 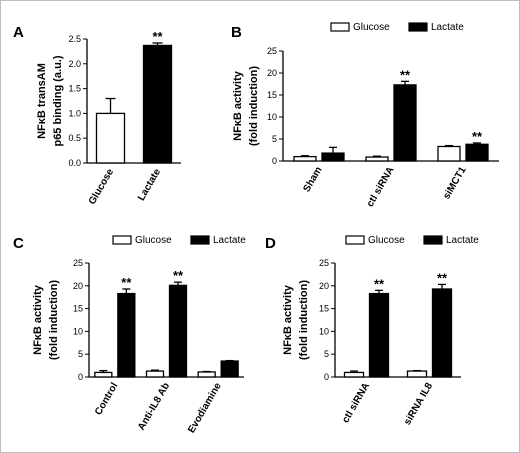 I want to click on y-axis-label-a-line1: NFκB transAM, so click(x=42, y=101).